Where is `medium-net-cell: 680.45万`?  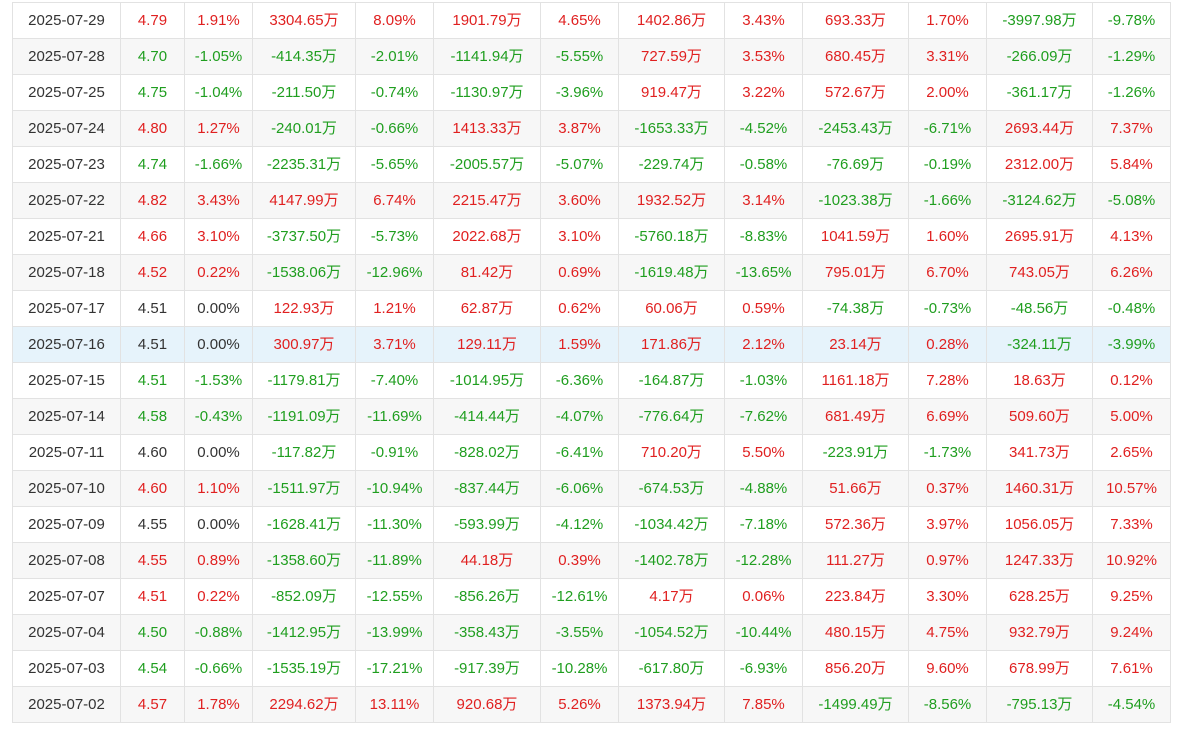
medium-net-cell: 680.45万 is located at coordinates (855, 56).